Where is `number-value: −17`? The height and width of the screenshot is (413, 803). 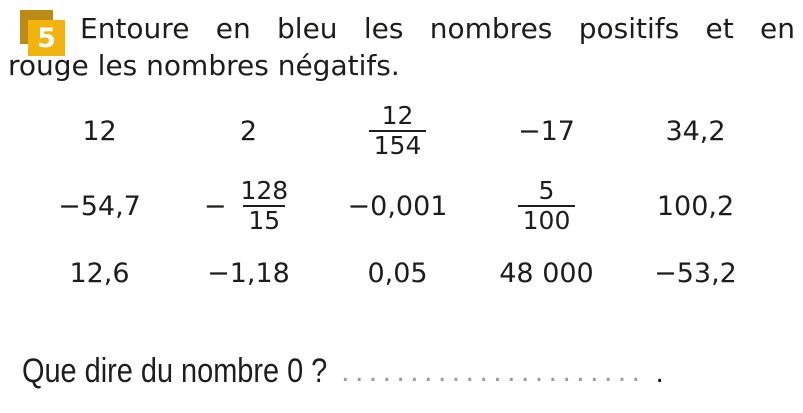 number-value: −17 is located at coordinates (546, 131).